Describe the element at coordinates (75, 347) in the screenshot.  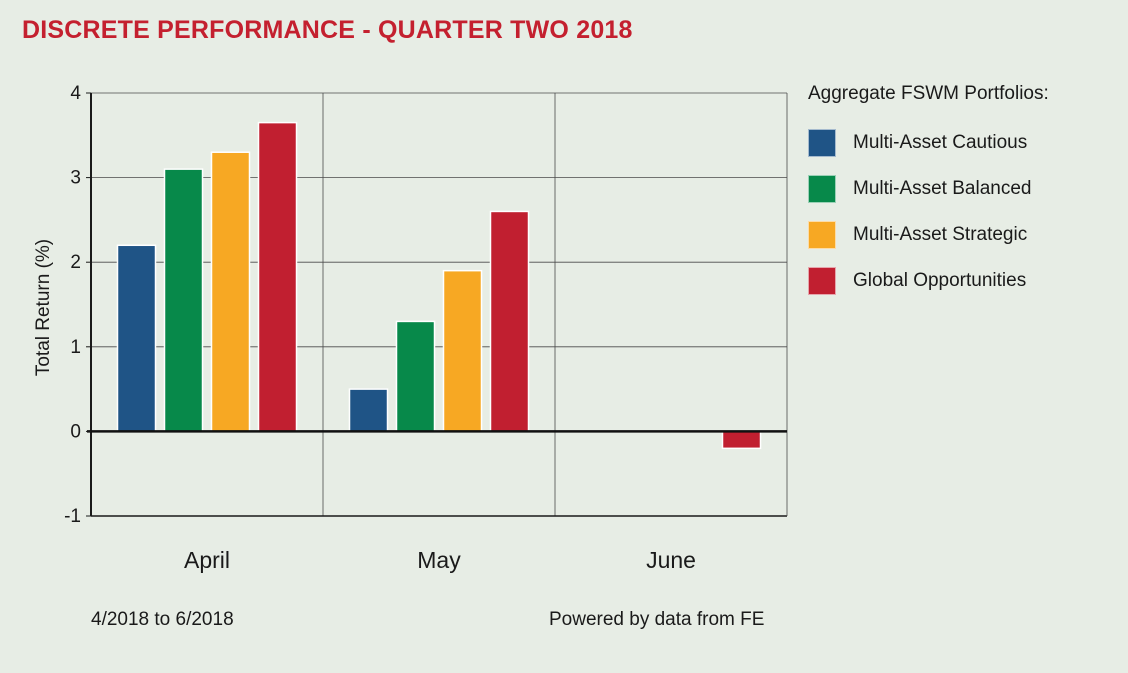
I see `y-tick-label: 1` at that location.